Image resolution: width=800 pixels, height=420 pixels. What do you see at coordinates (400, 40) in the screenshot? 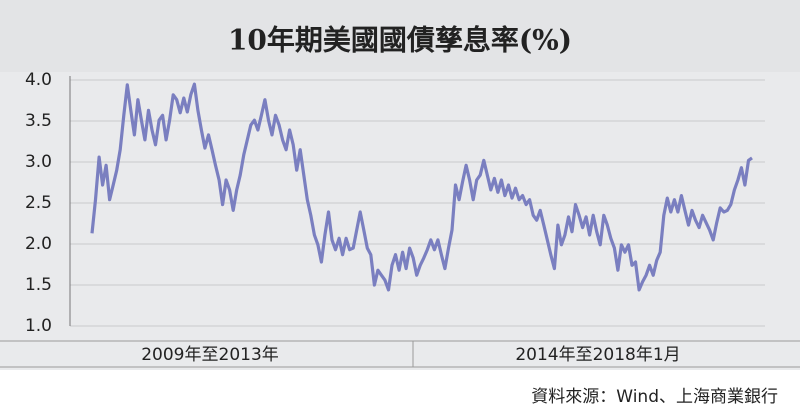
I see `chart-title: 10年期美國國債孳息率(%)` at bounding box center [400, 40].